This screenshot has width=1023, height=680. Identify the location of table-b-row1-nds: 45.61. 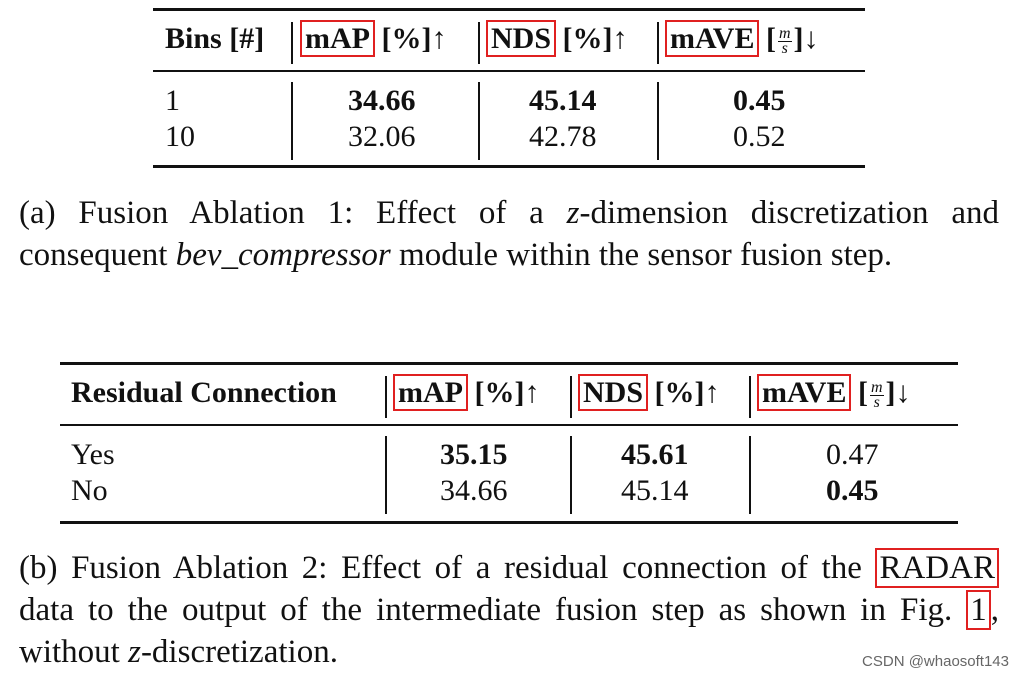
(655, 454).